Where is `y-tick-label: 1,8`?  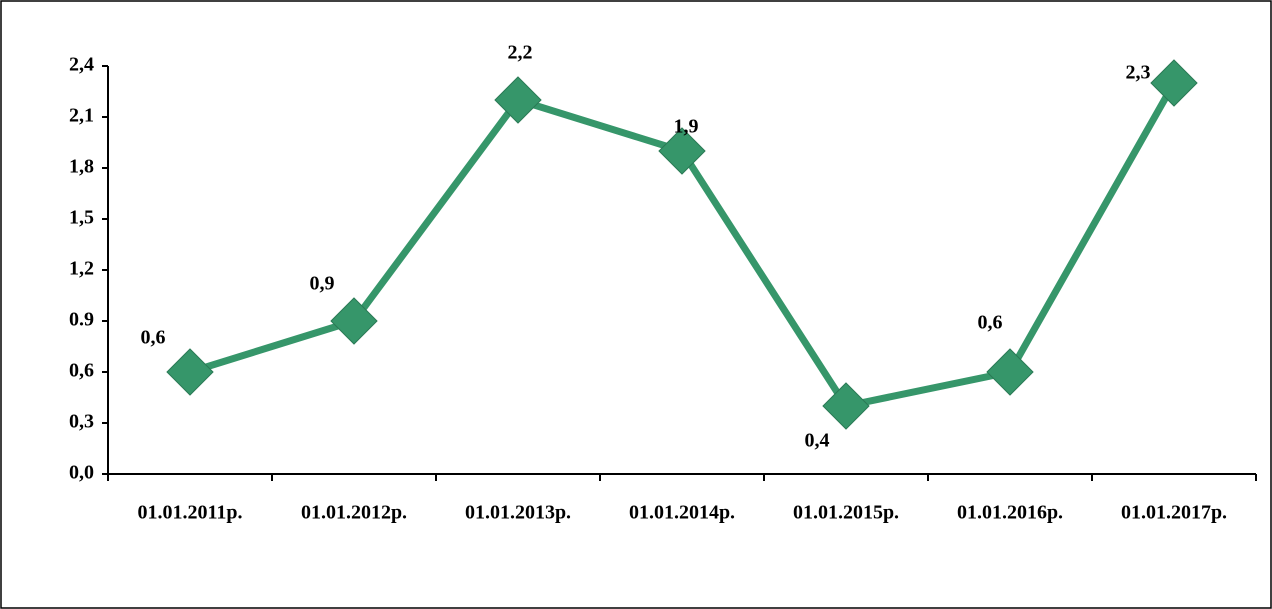 y-tick-label: 1,8 is located at coordinates (81, 167).